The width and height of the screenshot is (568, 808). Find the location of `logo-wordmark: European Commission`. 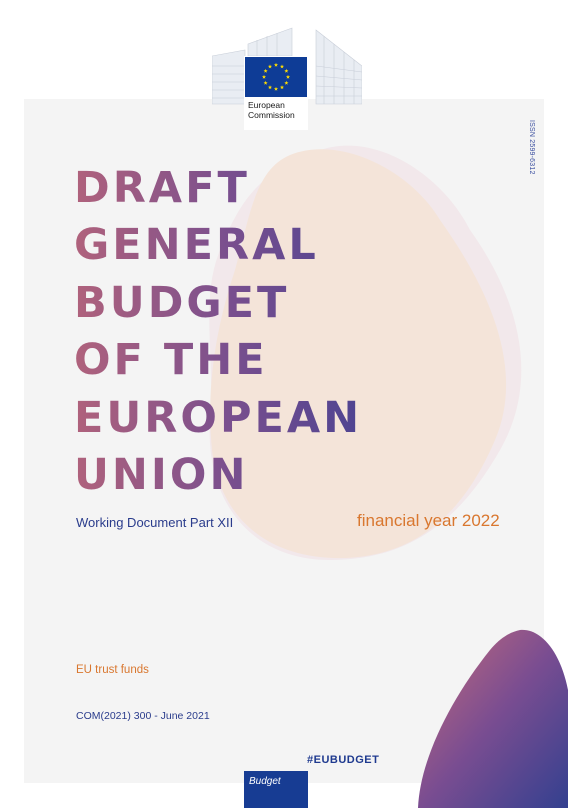

logo-wordmark: European Commission is located at coordinates (271, 110).